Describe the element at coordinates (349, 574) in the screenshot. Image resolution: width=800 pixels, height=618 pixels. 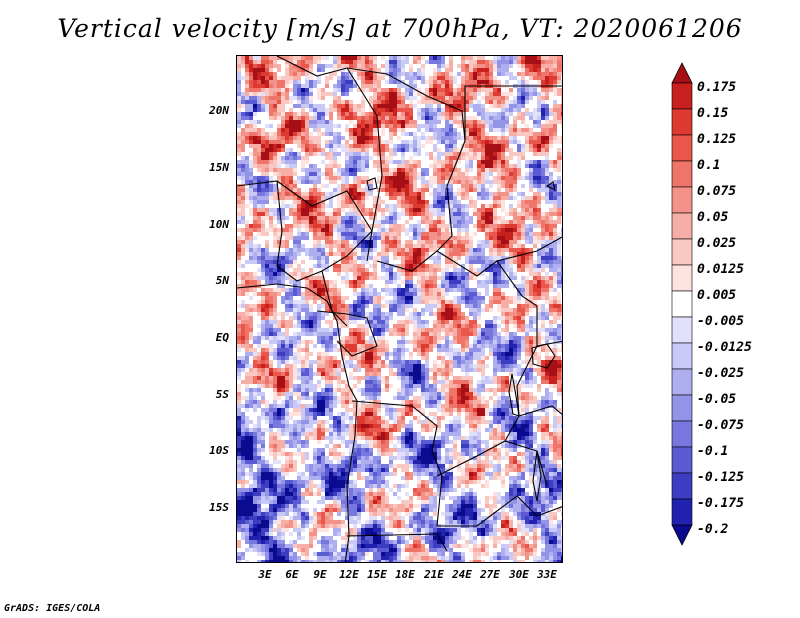
I see `lon-label-12e: 12E` at that location.